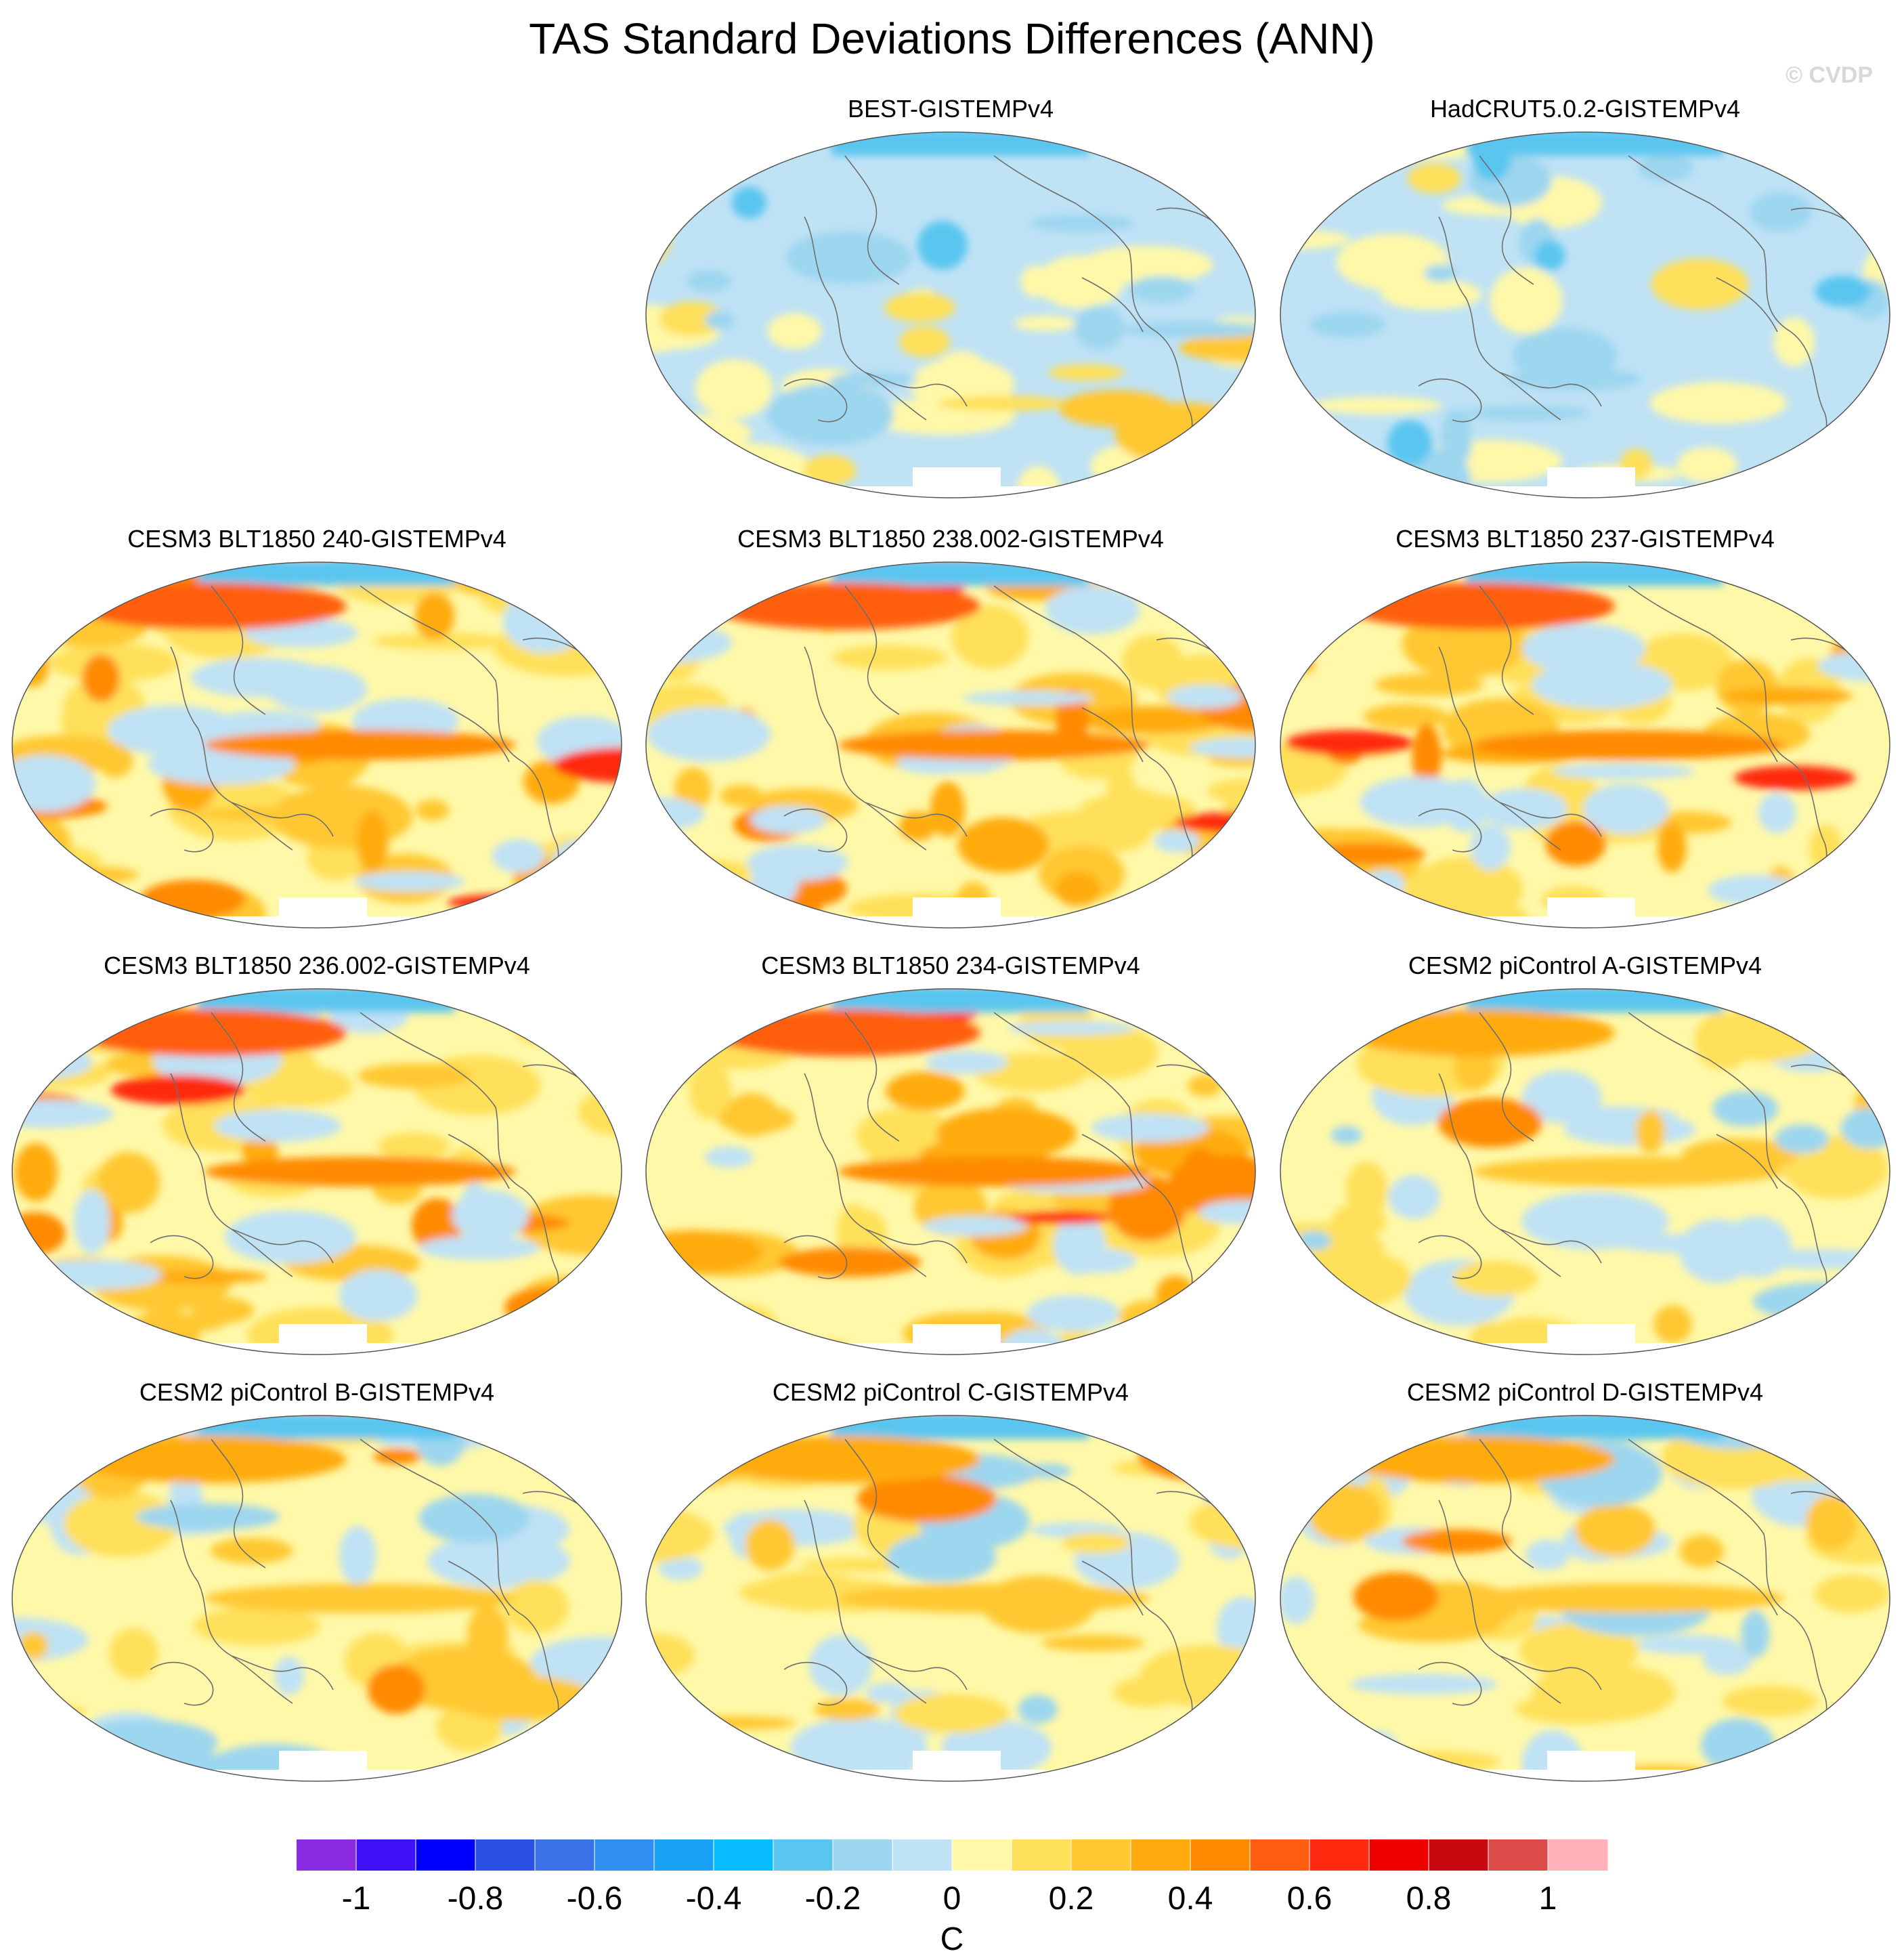 The image size is (1904, 1960). What do you see at coordinates (1585, 298) in the screenshot?
I see `map-panel: HadCRUT5.0.2-GISTEMPv4` at bounding box center [1585, 298].